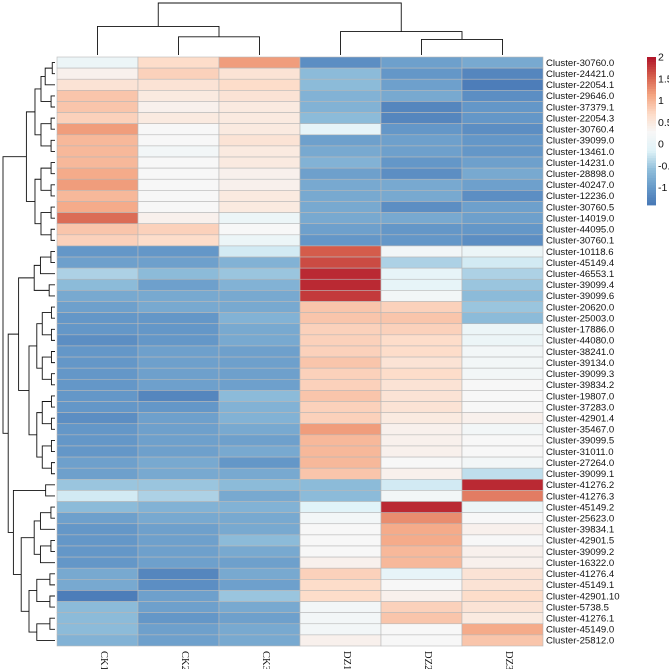  Describe the element at coordinates (580, 463) in the screenshot. I see `row-label: Cluster-27264.0` at that location.